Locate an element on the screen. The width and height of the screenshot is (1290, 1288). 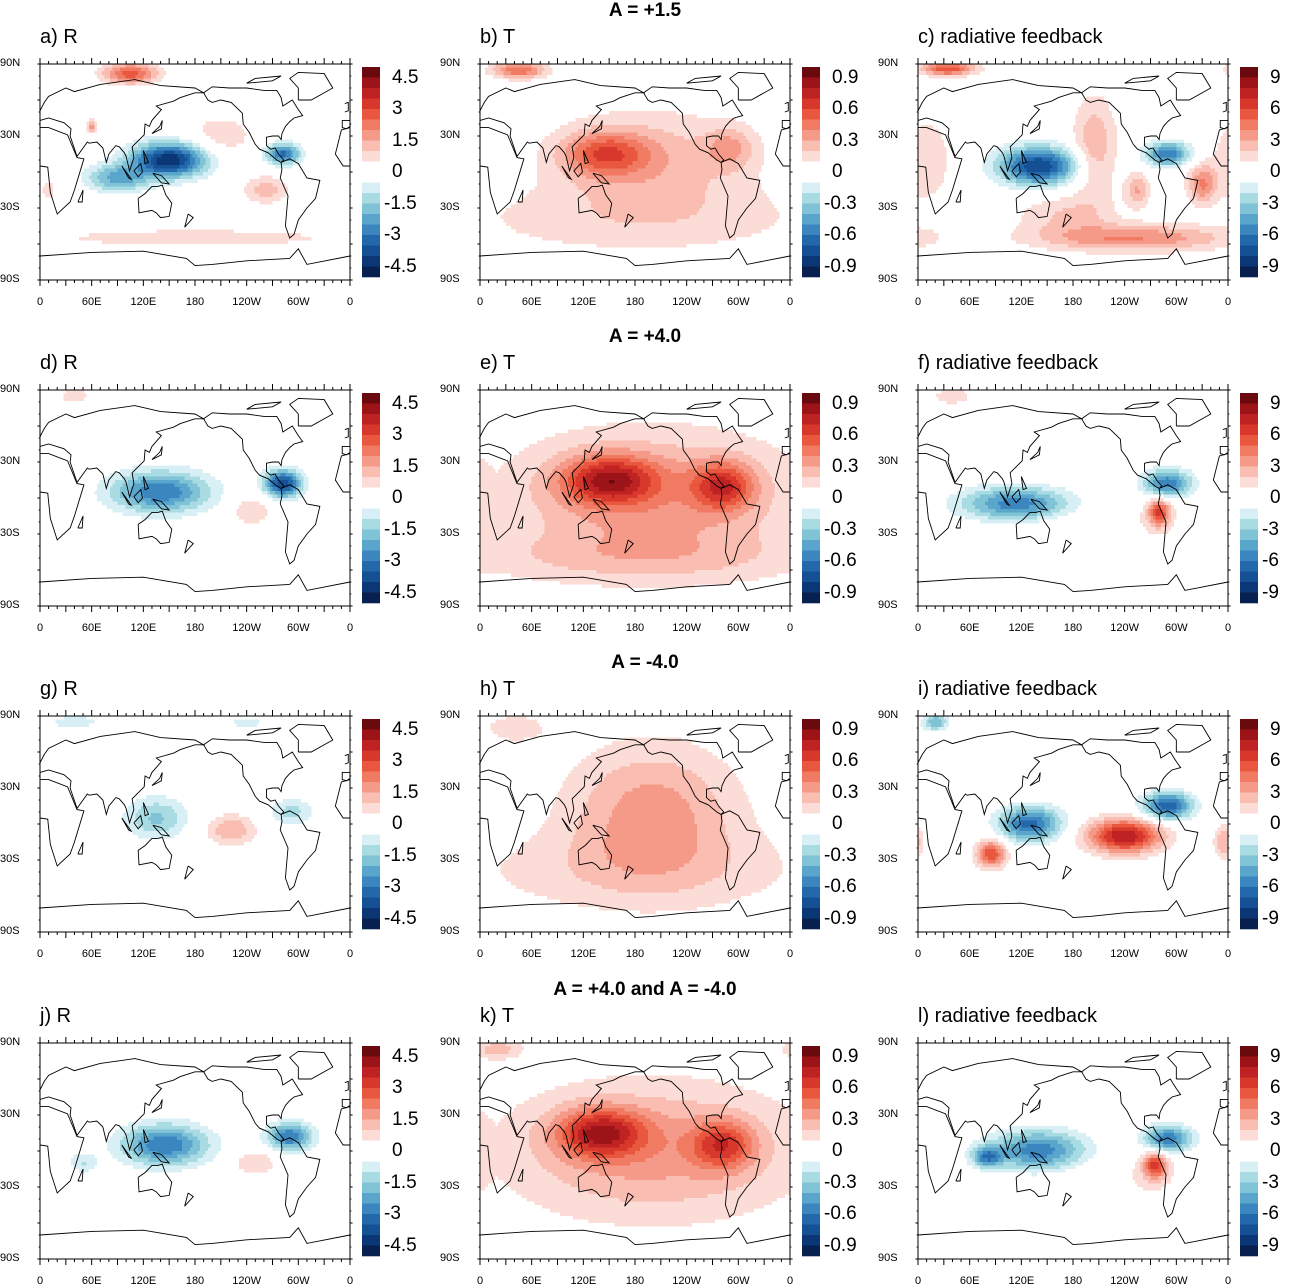
lon-tick-label: 0 is located at coordinates (40, 628).